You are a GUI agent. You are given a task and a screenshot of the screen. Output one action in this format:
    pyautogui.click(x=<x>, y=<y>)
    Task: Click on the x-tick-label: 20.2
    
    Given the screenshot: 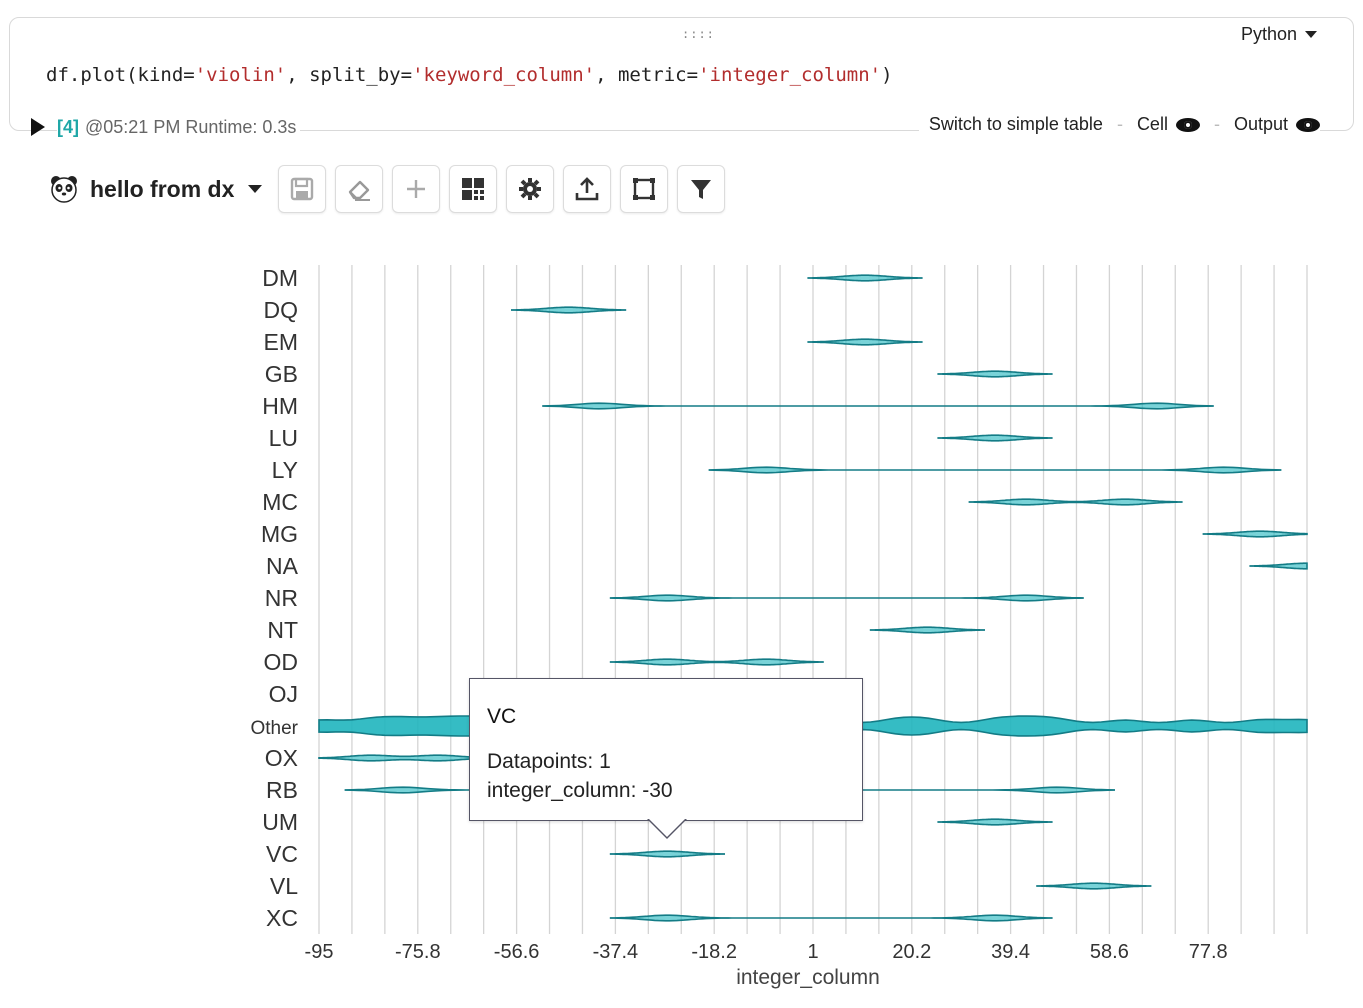 What is the action you would take?
    pyautogui.click(x=911, y=952)
    